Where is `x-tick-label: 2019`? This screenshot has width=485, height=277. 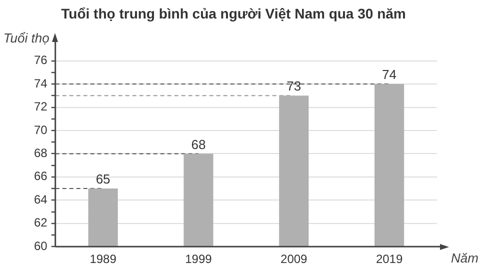 x-tick-label: 2019 is located at coordinates (389, 259).